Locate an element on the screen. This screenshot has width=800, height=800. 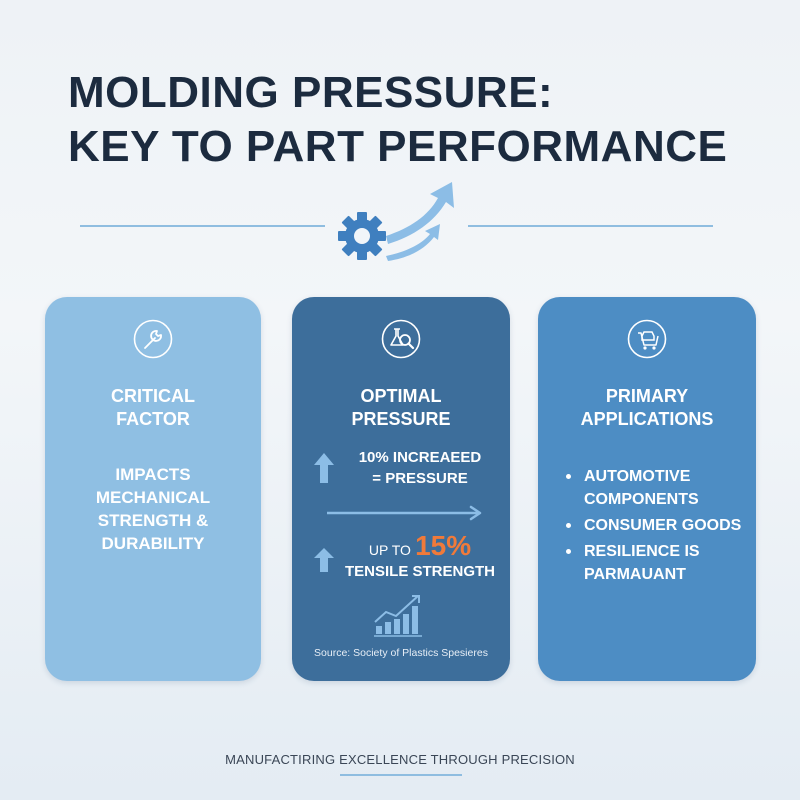
wrench-icon is located at coordinates (153, 339).